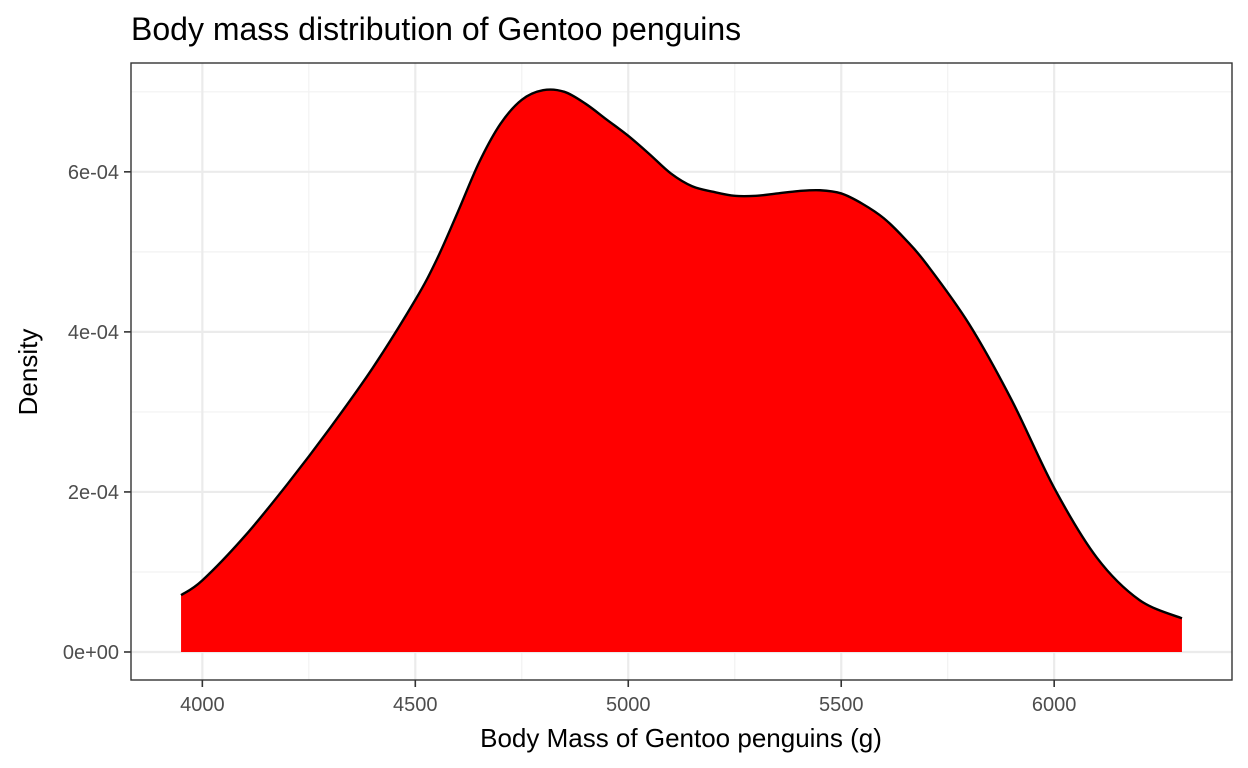 The height and width of the screenshot is (768, 1248). What do you see at coordinates (202, 705) in the screenshot?
I see `x-tick-label: 4000` at bounding box center [202, 705].